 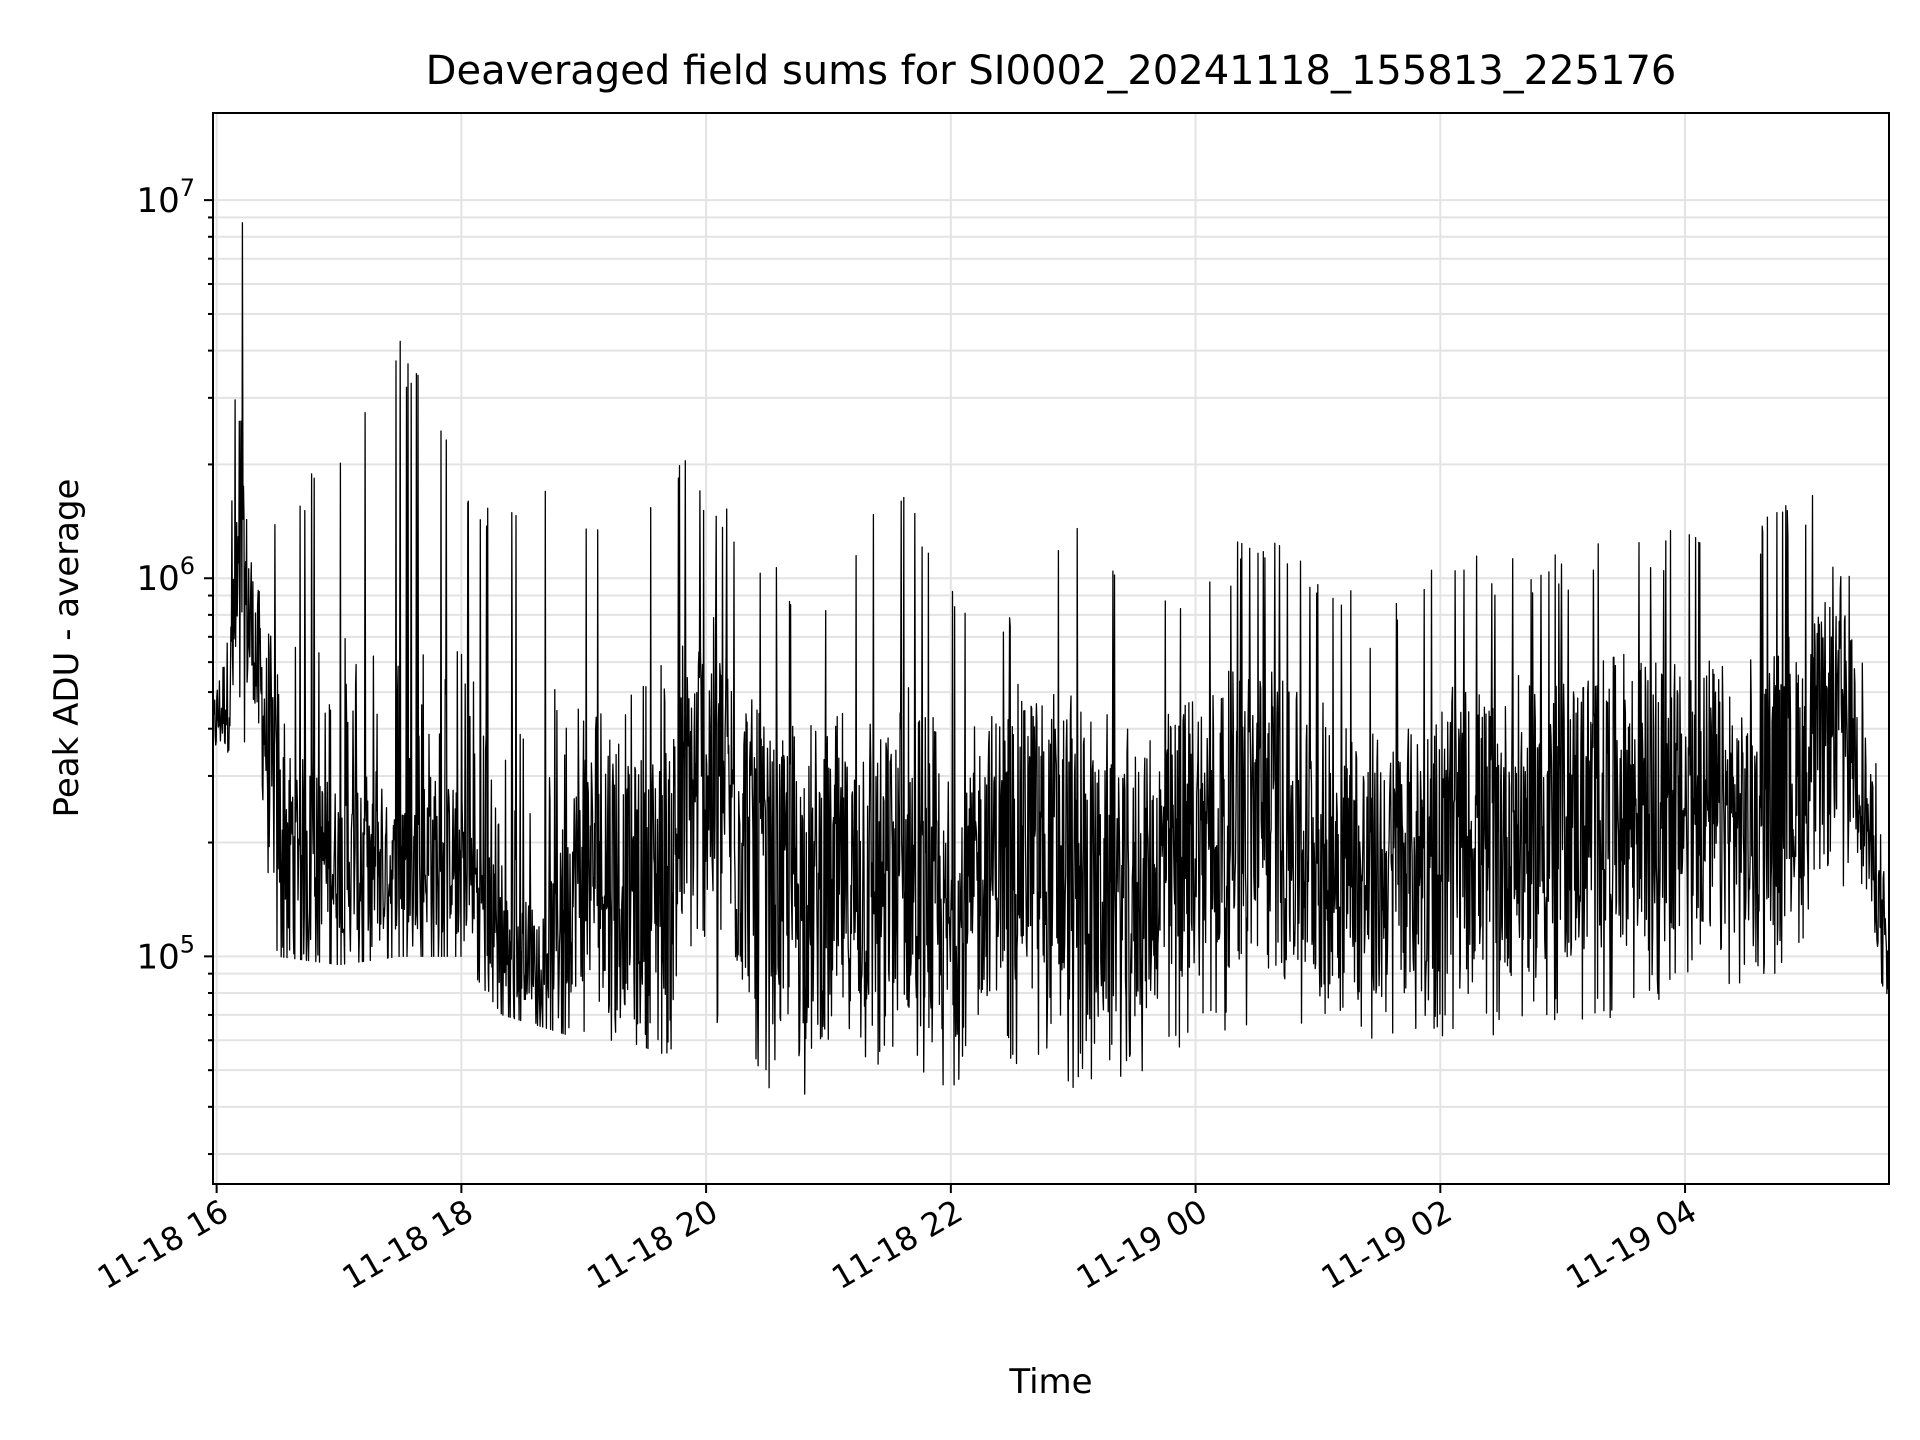 What do you see at coordinates (1050, 1382) in the screenshot?
I see `x-axis-label: Time` at bounding box center [1050, 1382].